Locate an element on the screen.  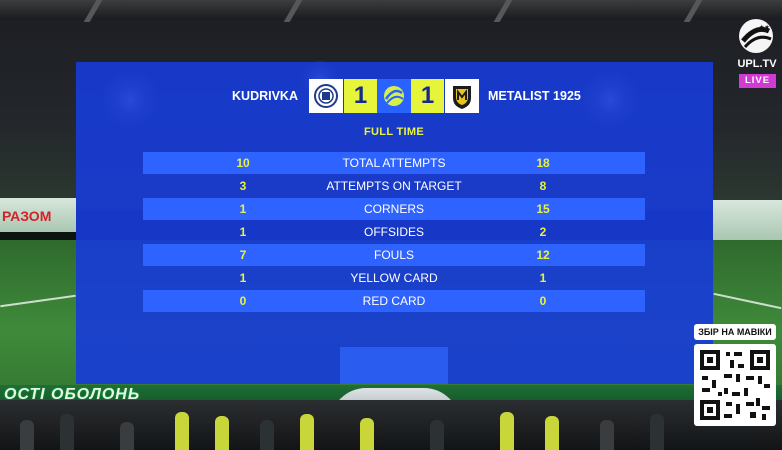
match-status: FULL TIME is located at coordinates (394, 132).